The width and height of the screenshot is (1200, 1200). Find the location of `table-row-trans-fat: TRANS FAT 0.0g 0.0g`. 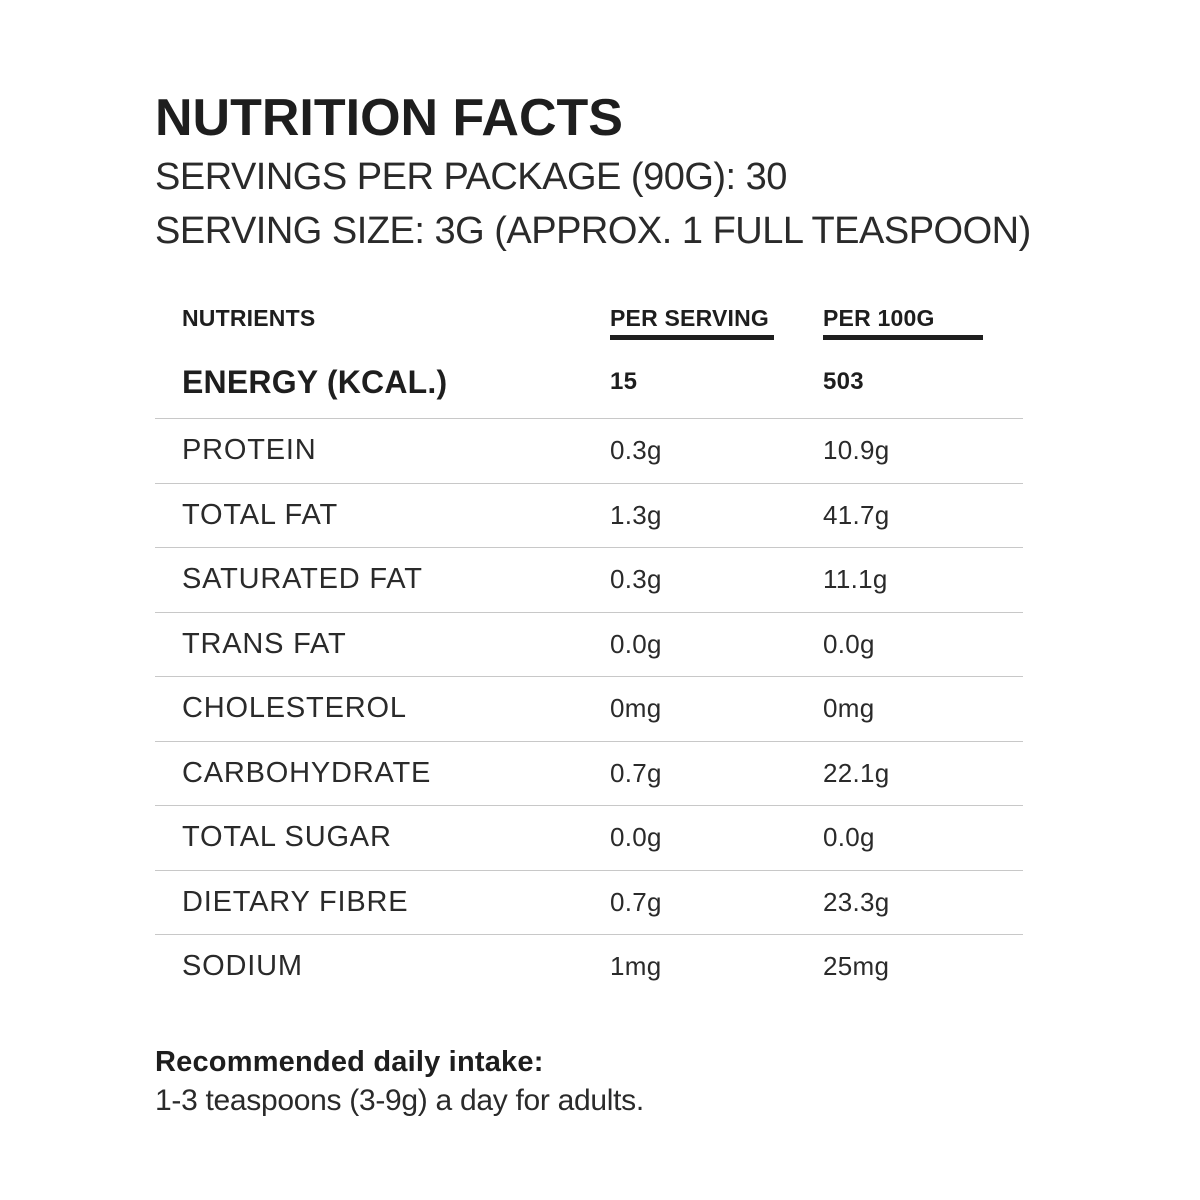

table-row-trans-fat: TRANS FAT 0.0g 0.0g is located at coordinates (589, 644).